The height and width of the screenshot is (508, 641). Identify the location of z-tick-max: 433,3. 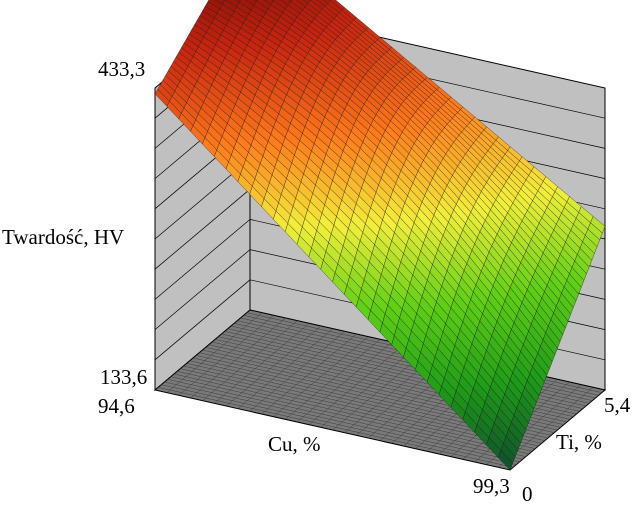
(122, 69).